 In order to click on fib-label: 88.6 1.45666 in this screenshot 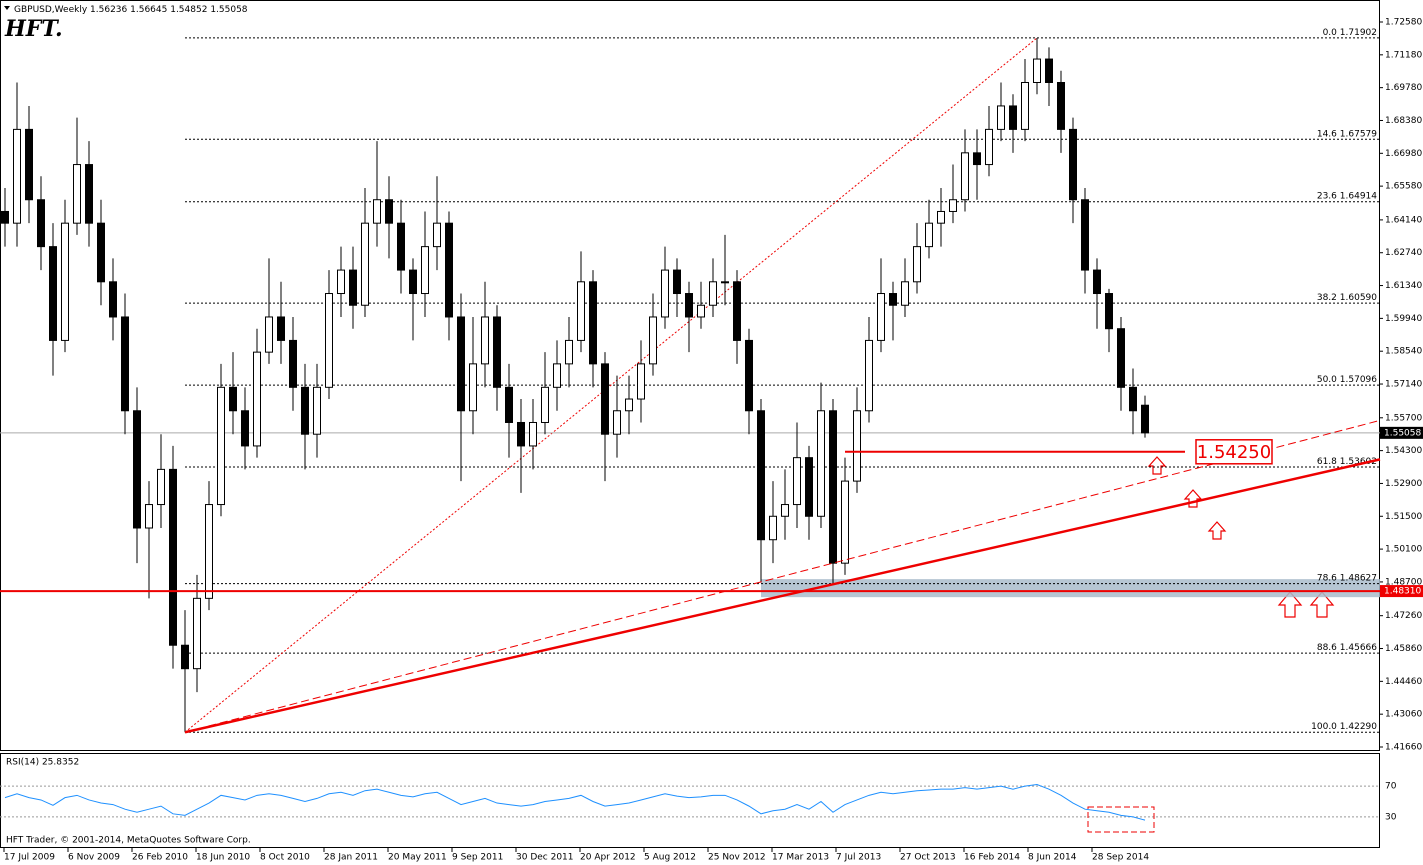, I will do `click(1347, 648)`.